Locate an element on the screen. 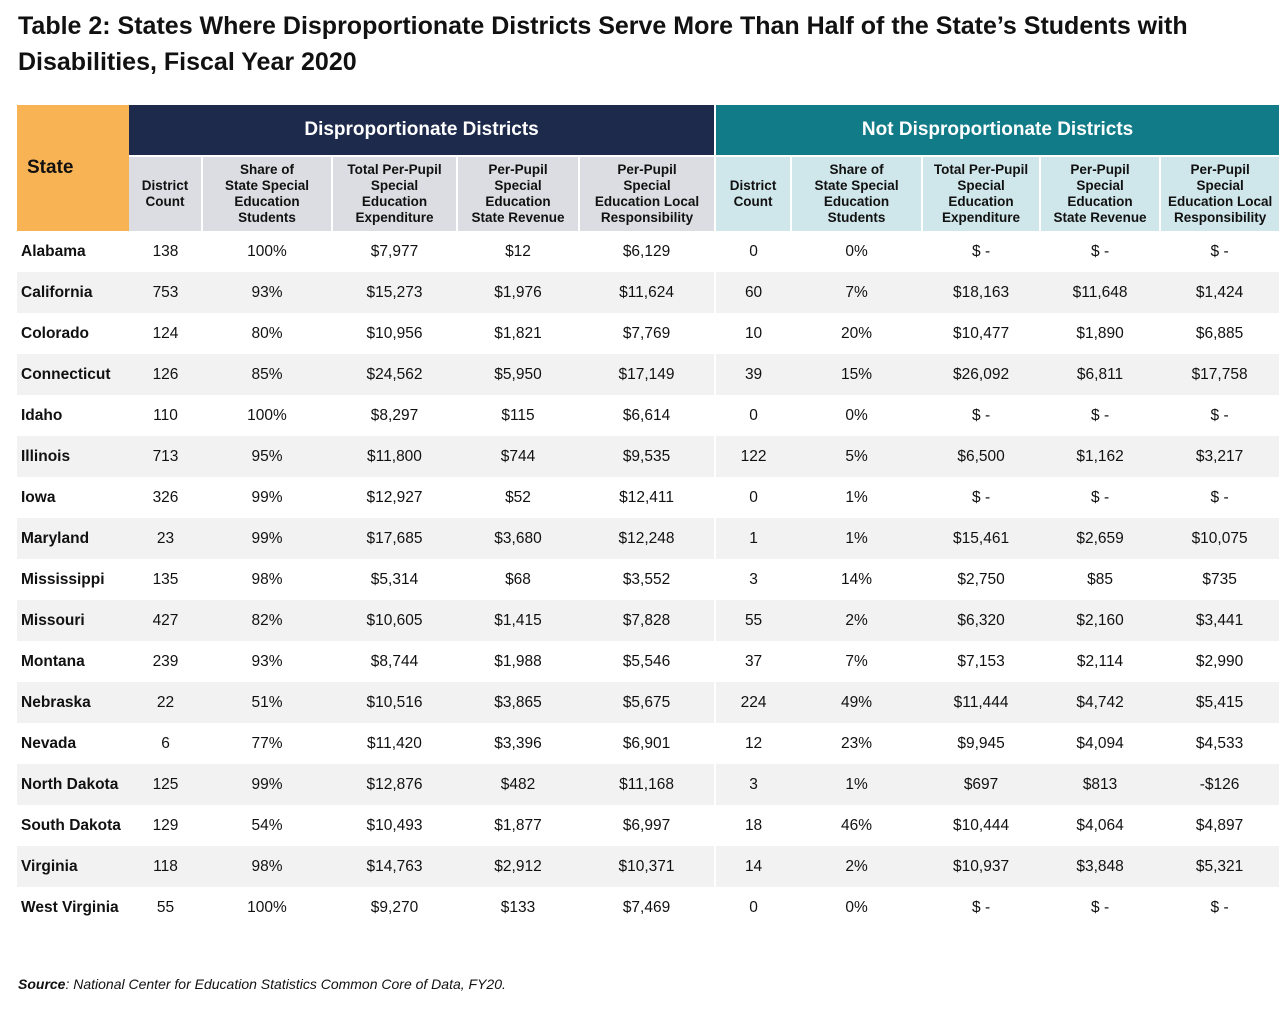  nd-state-revenue-cell: $2,160 is located at coordinates (1100, 620).